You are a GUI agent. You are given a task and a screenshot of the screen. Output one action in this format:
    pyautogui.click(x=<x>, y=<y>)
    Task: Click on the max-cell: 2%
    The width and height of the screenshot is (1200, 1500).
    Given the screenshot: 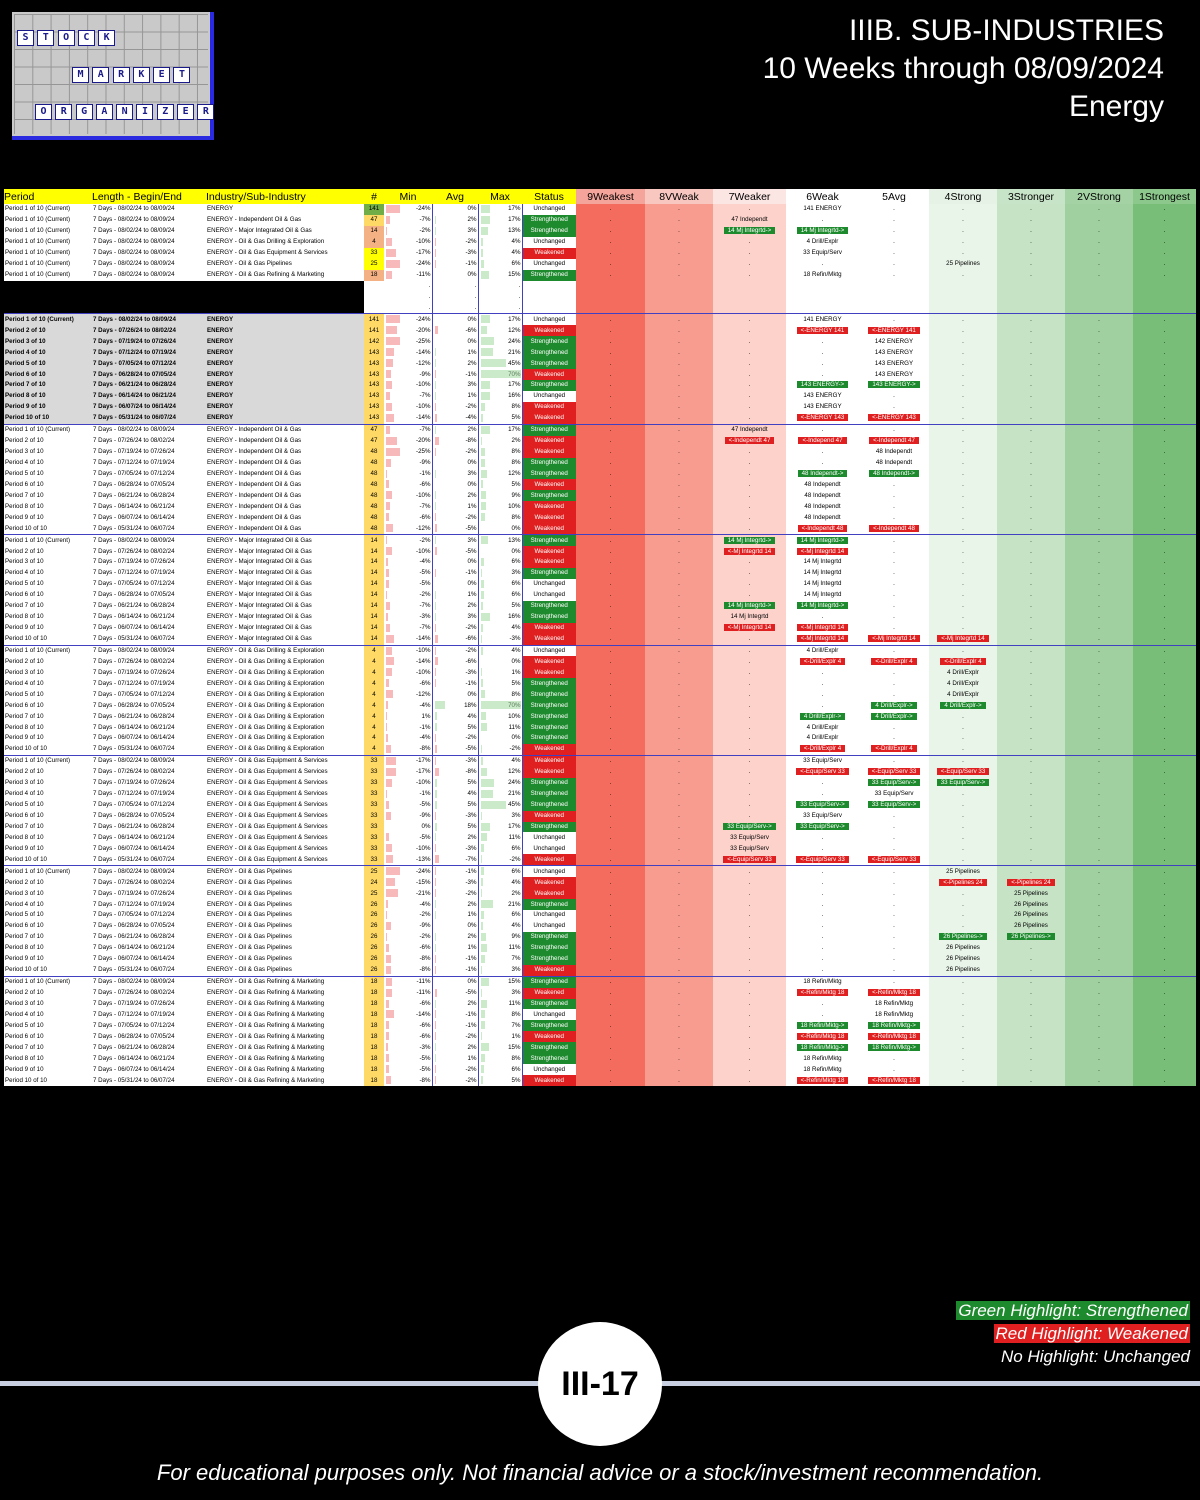 What is the action you would take?
    pyautogui.click(x=500, y=441)
    